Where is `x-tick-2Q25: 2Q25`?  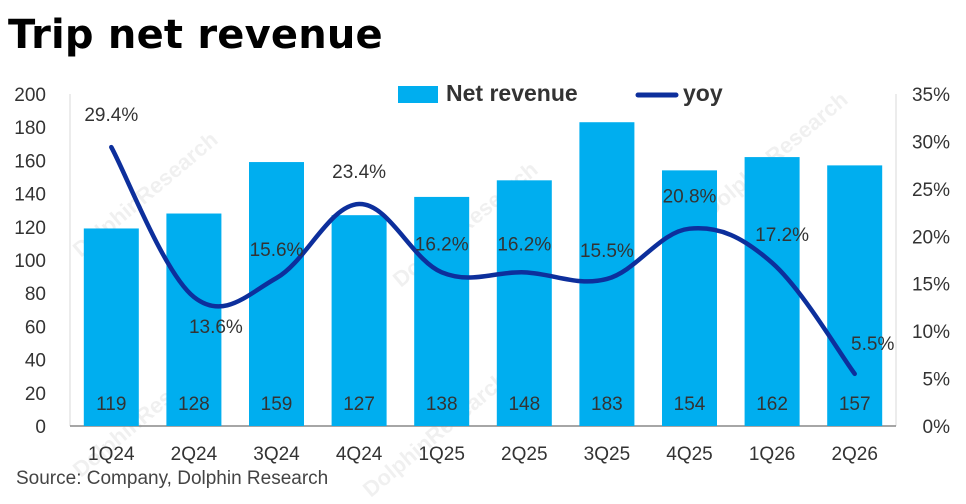 x-tick-2Q25: 2Q25 is located at coordinates (524, 454).